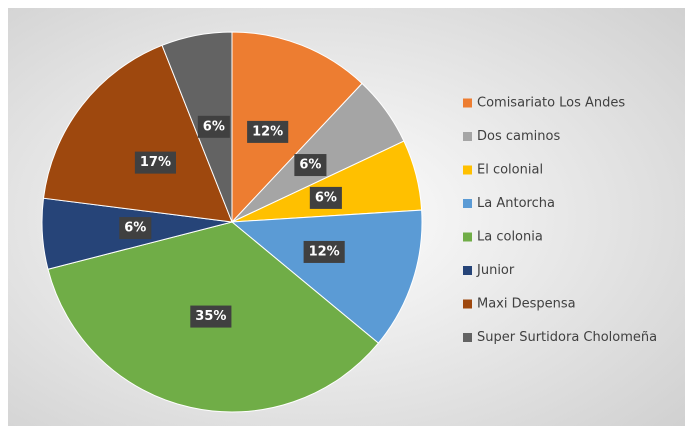 This screenshot has width=687, height=428. I want to click on legend-label: Dos caminos, so click(518, 136).